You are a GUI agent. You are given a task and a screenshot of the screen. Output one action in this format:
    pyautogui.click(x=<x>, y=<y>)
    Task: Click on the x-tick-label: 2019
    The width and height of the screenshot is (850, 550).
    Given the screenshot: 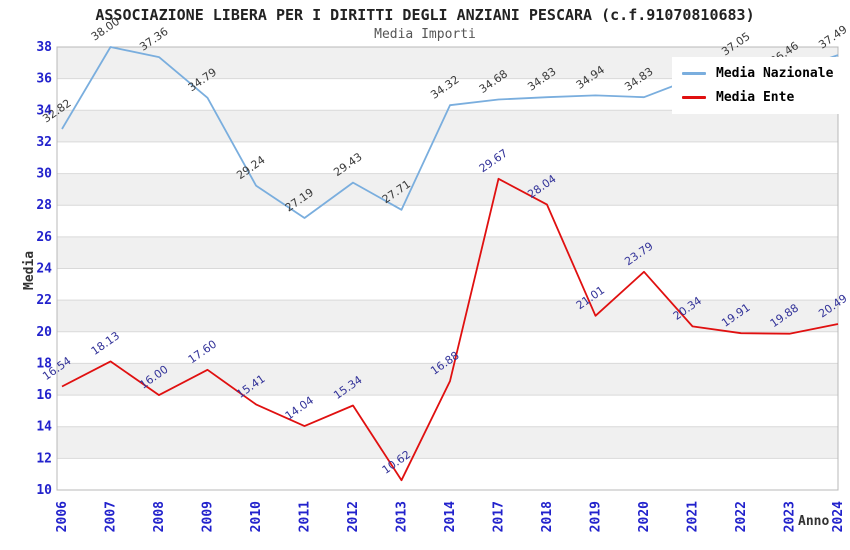 What is the action you would take?
    pyautogui.click(x=596, y=516)
    